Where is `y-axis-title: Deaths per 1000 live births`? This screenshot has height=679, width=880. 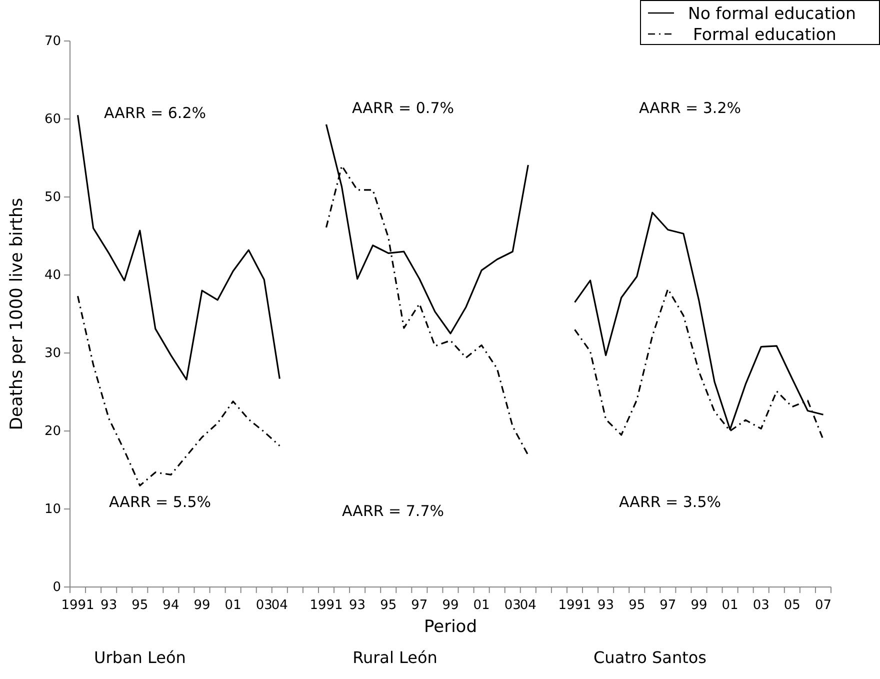 y-axis-title: Deaths per 1000 live births is located at coordinates (17, 314).